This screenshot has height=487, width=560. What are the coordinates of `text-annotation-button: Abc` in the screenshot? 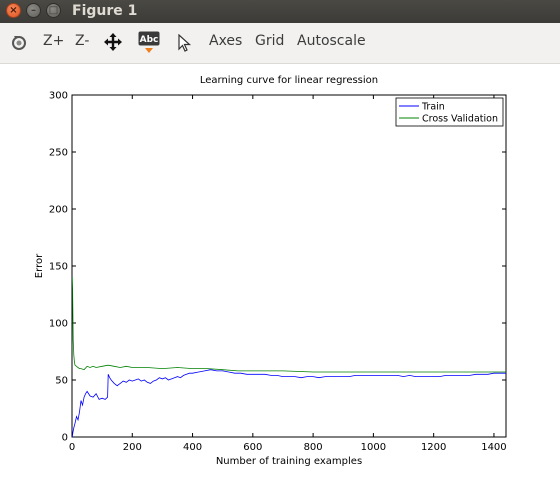 It's located at (149, 43).